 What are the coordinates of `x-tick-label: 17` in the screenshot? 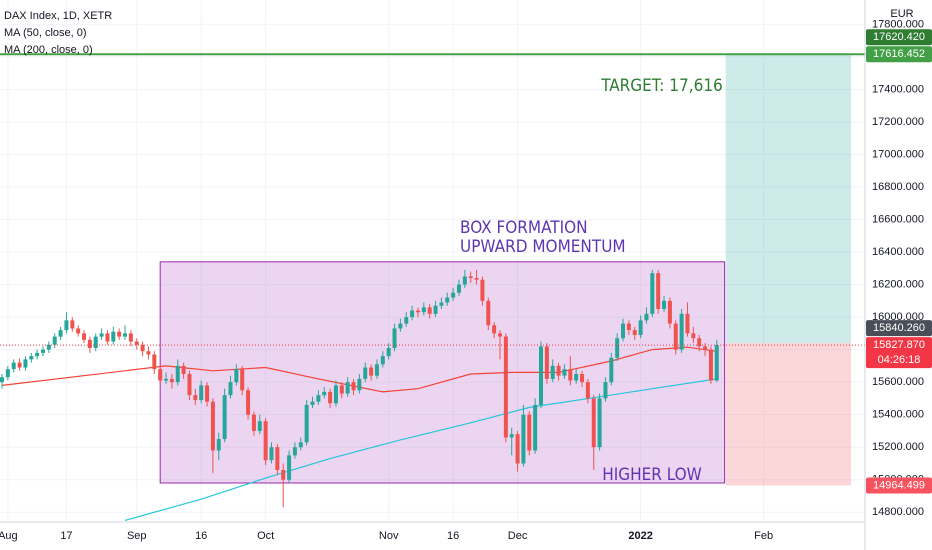 It's located at (66, 536).